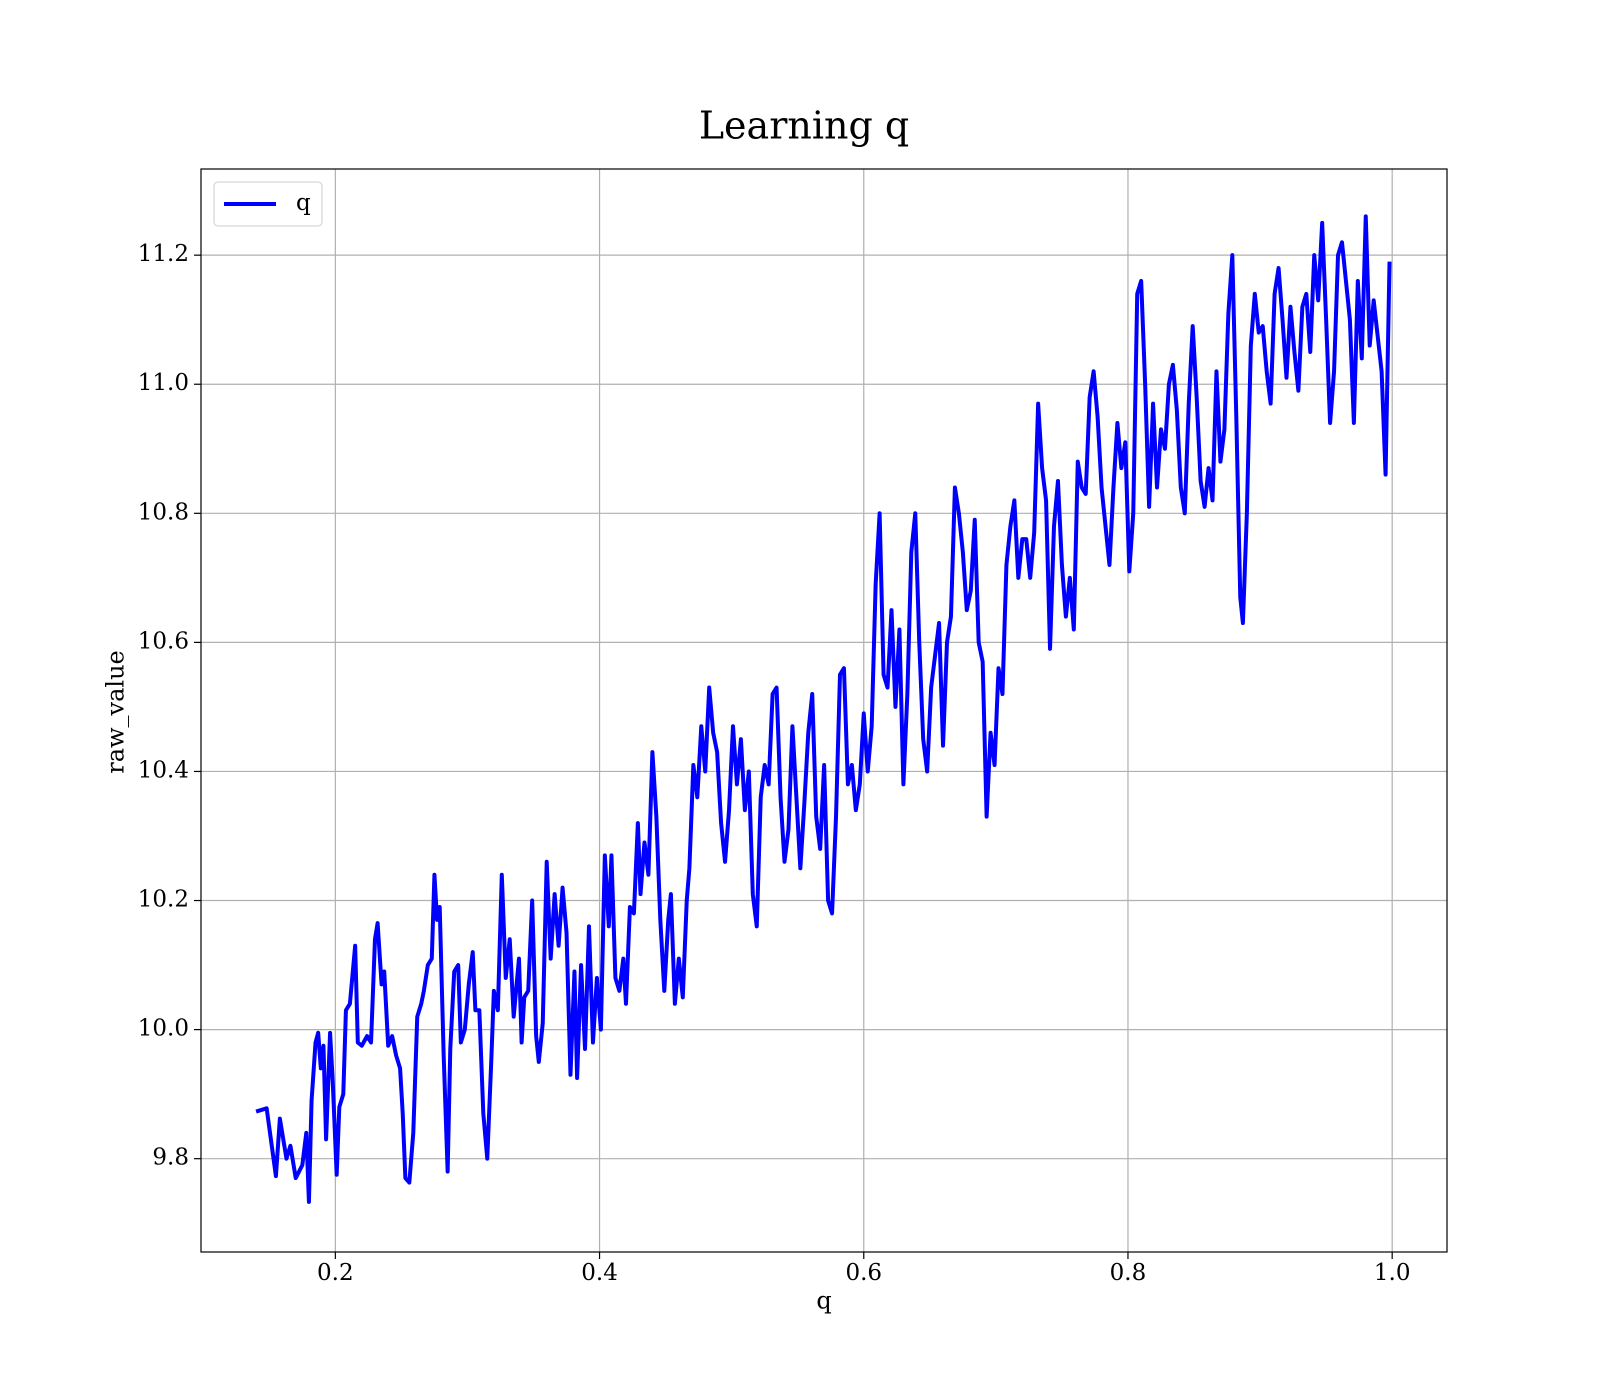 Image resolution: width=1600 pixels, height=1400 pixels. What do you see at coordinates (116, 712) in the screenshot?
I see `y-axis-label: raw_value` at bounding box center [116, 712].